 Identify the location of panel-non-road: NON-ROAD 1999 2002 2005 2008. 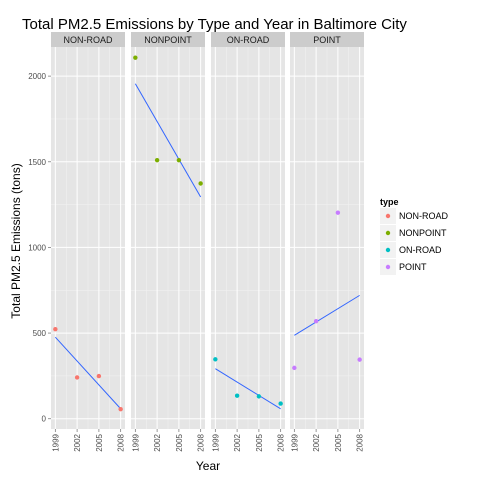
(88, 242).